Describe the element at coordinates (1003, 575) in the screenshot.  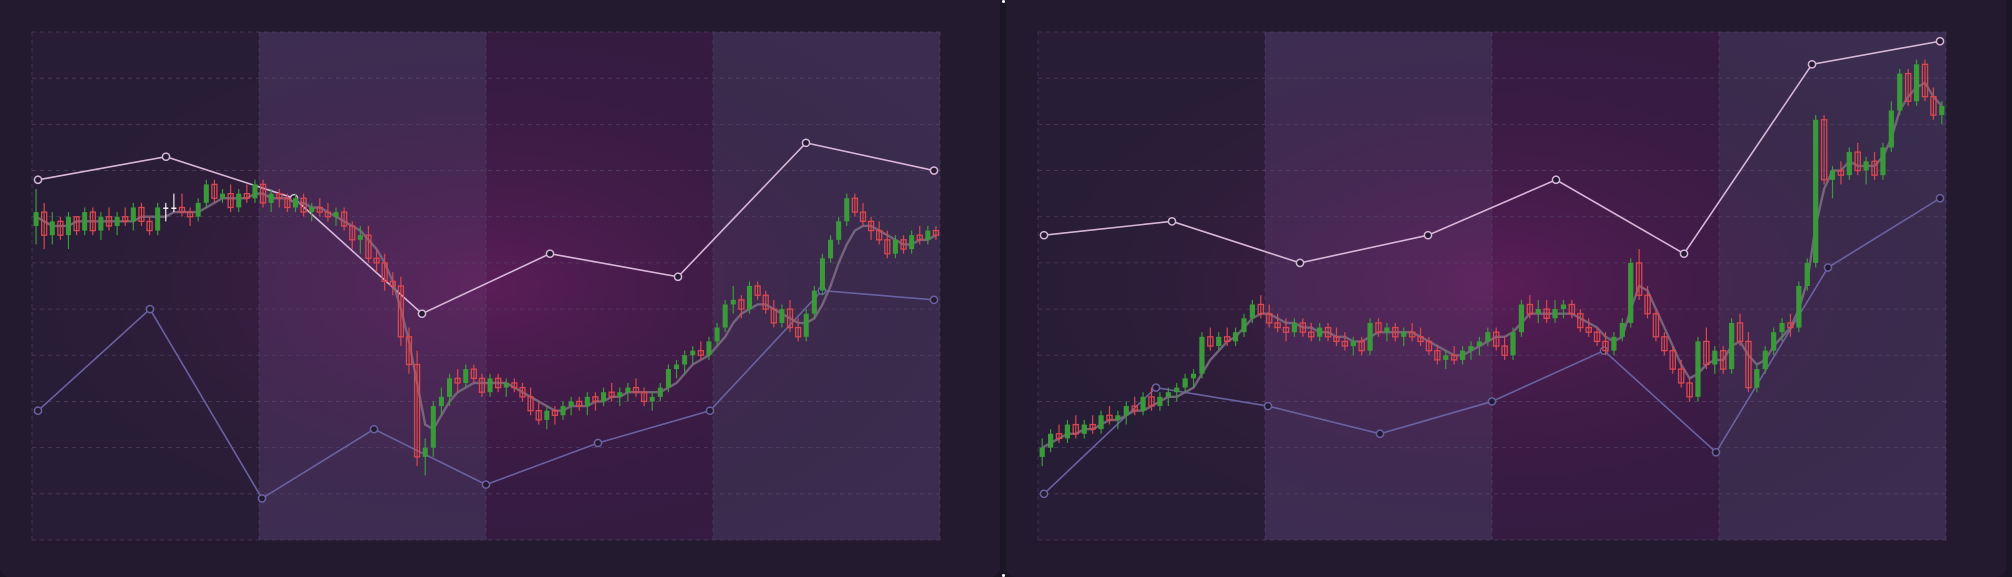
I see `split-handle-dot-bottom` at that location.